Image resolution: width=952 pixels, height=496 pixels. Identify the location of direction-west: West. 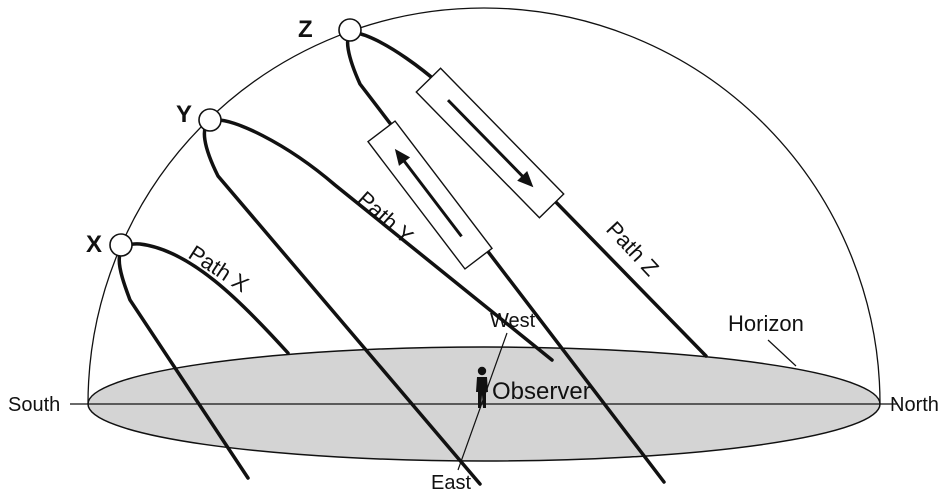
(513, 321).